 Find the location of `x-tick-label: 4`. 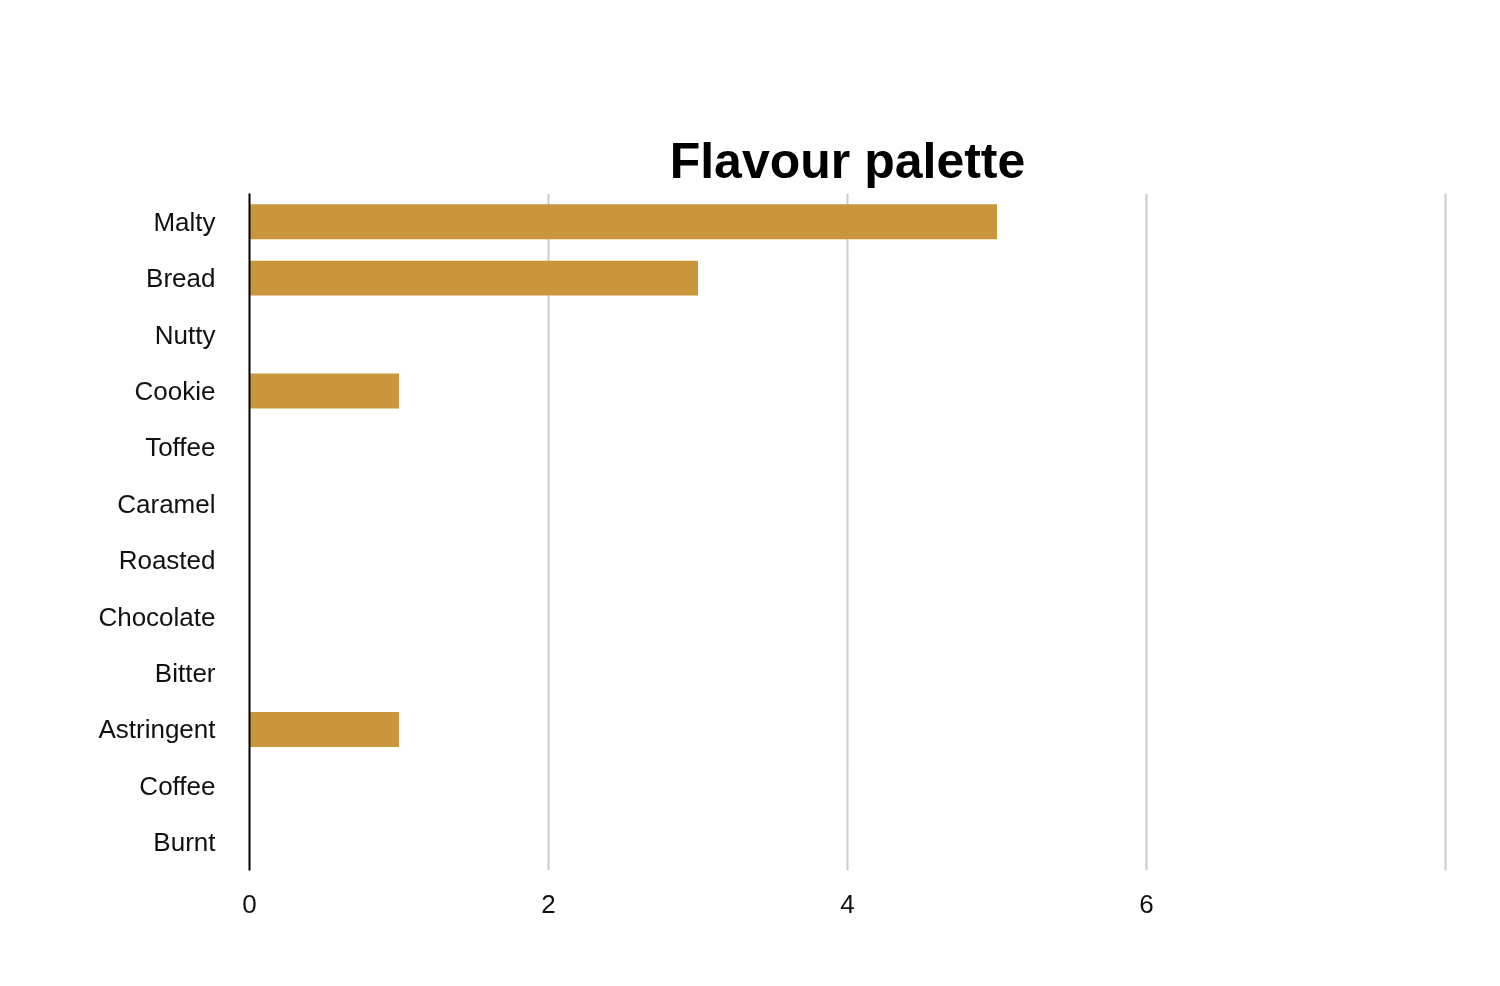

x-tick-label: 4 is located at coordinates (847, 903).